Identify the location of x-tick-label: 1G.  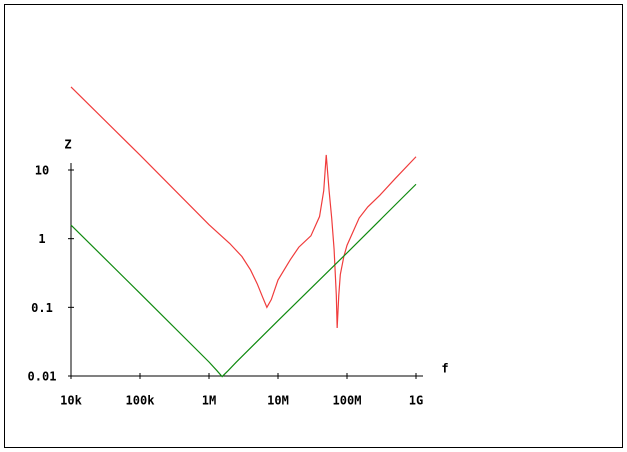
(416, 401).